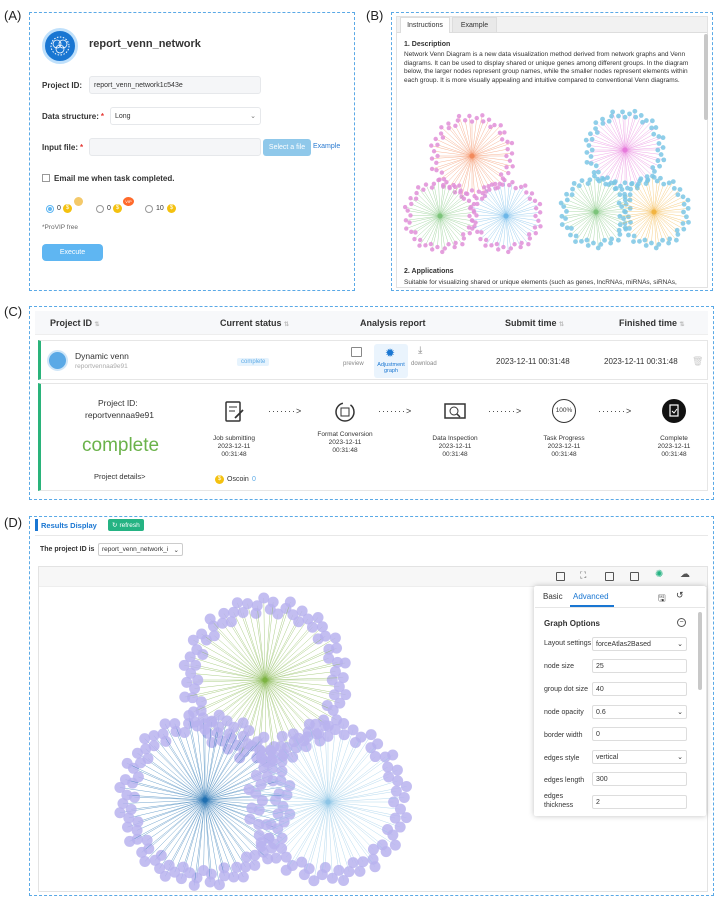 This screenshot has width=721, height=903. Describe the element at coordinates (680, 595) in the screenshot. I see `reset-icon: ↺` at that location.